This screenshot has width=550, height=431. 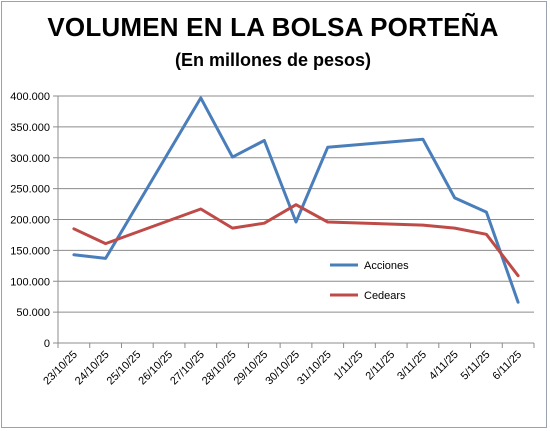 What do you see at coordinates (314, 368) in the screenshot?
I see `x-tick-label: 31/10/25` at bounding box center [314, 368].